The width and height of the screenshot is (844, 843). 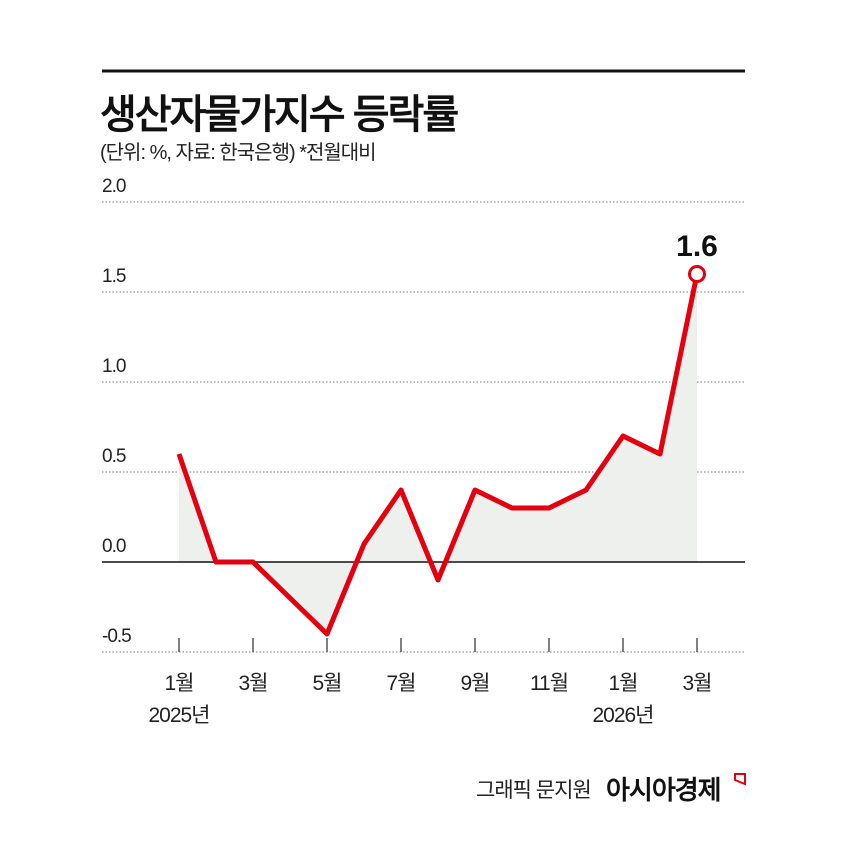 What do you see at coordinates (549, 683) in the screenshot?
I see `x-tick-label: 11월` at bounding box center [549, 683].